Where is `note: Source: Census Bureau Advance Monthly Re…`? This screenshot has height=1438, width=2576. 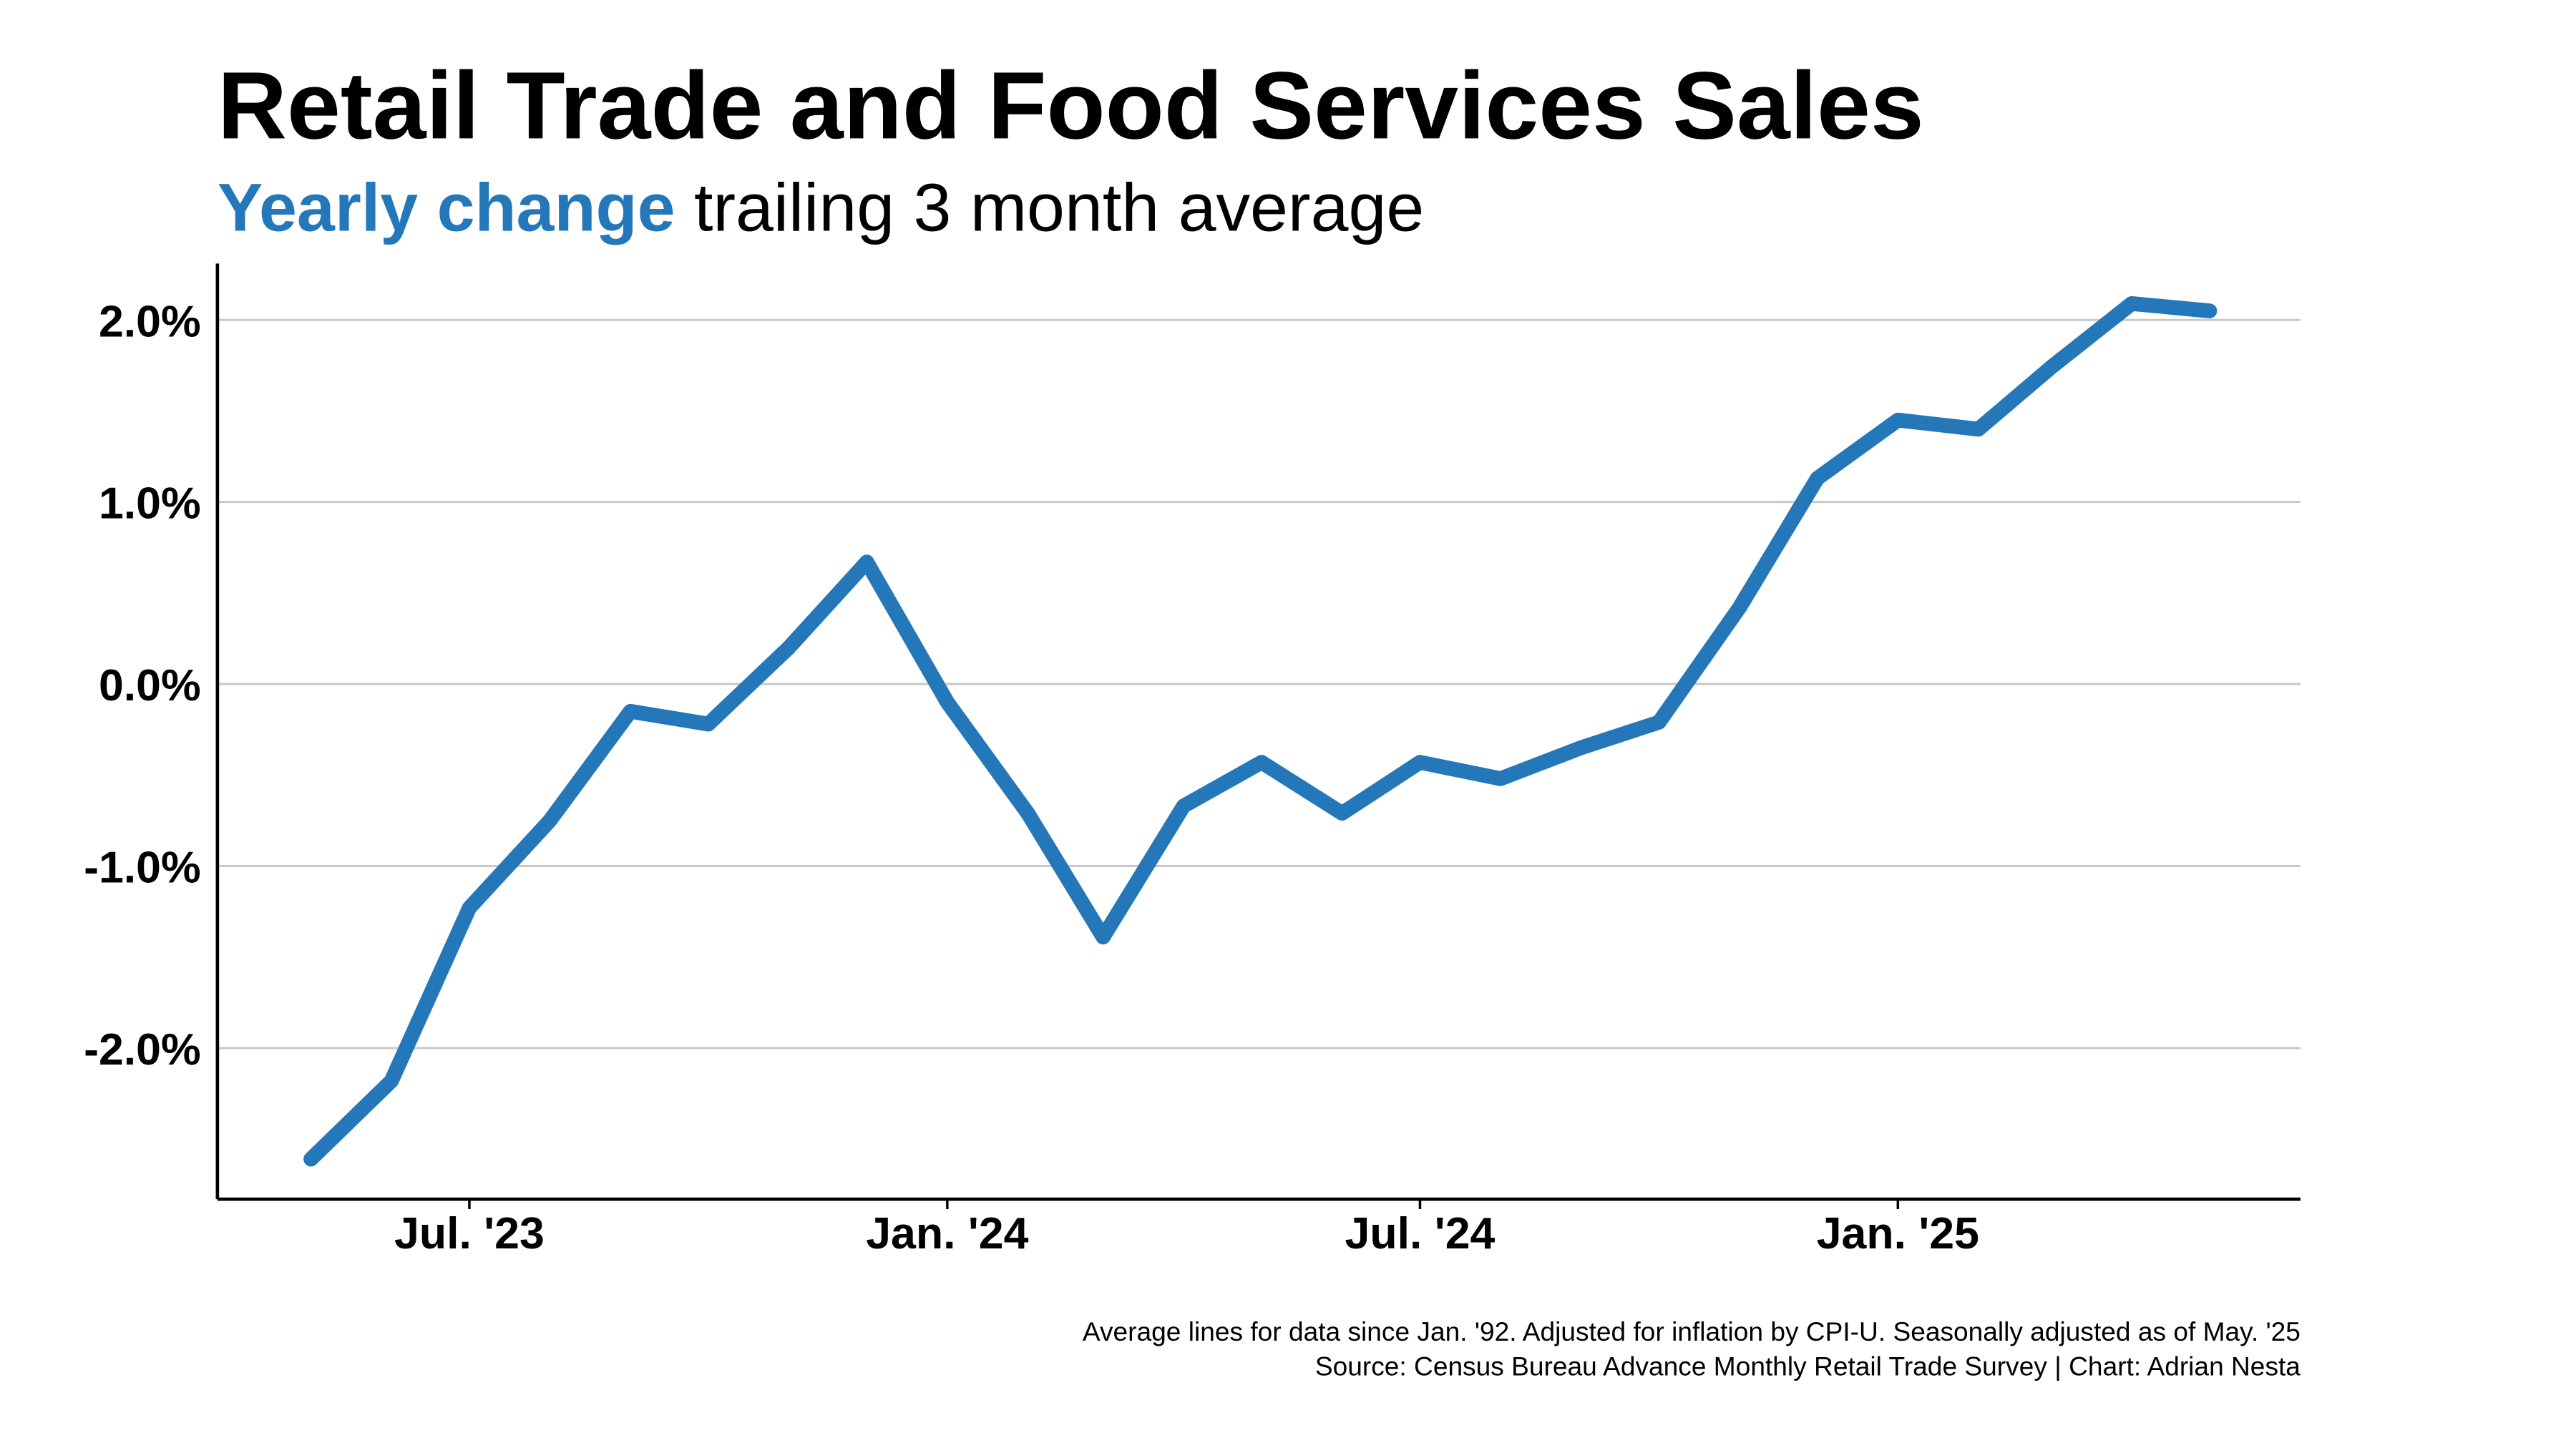 note: Source: Census Bureau Advance Monthly Re… is located at coordinates (1808, 1367).